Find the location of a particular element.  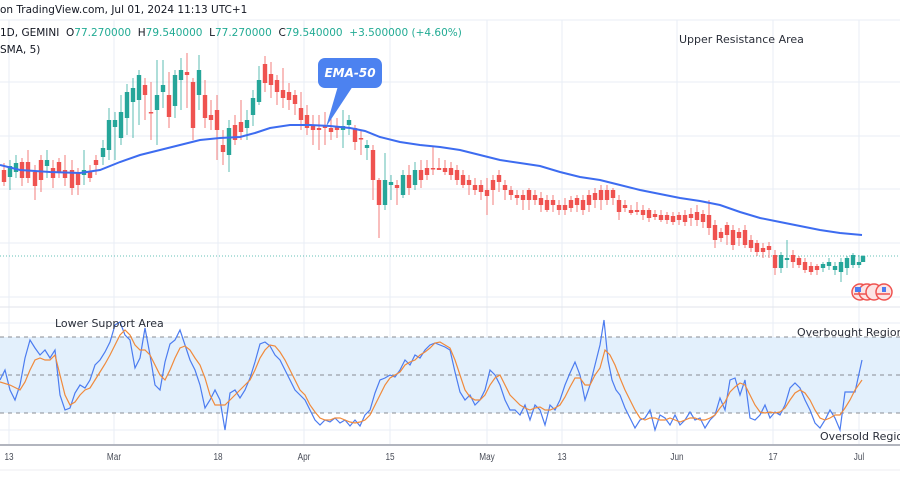

event-flags is located at coordinates (872, 292).